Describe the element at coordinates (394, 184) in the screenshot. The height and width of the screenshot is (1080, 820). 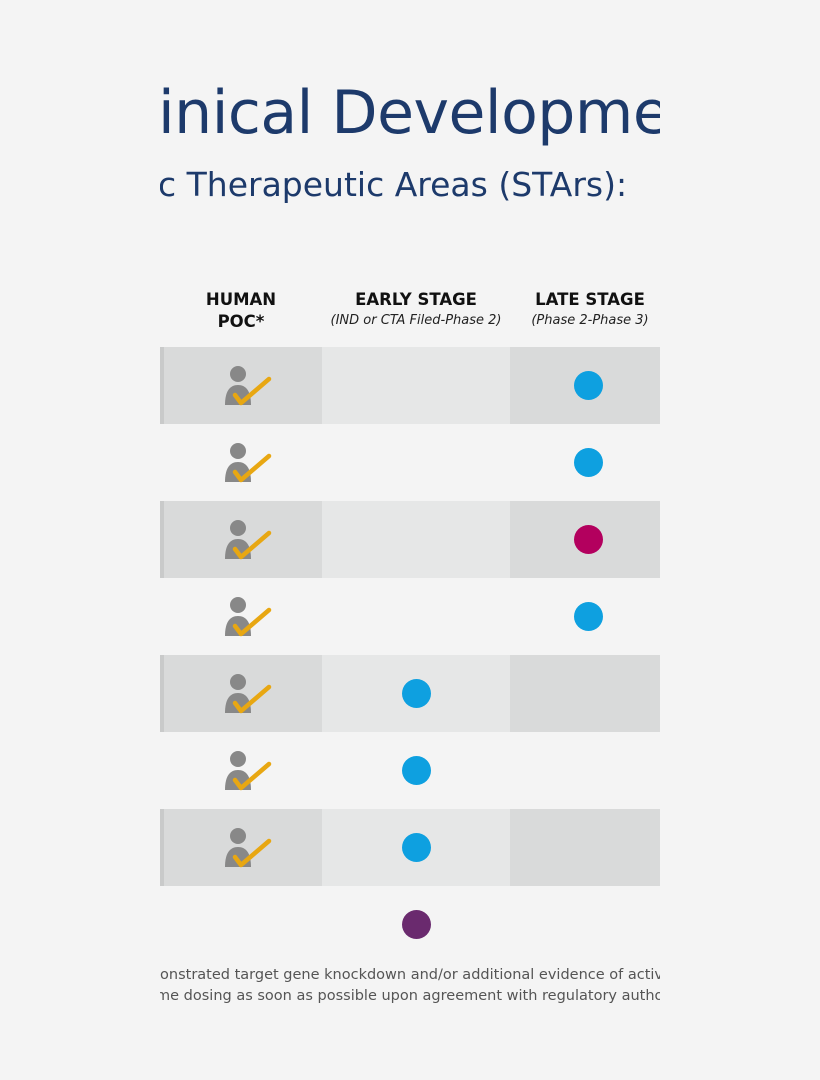
I see `page-subtitle: c Therapeutic Areas (STArs):` at that location.